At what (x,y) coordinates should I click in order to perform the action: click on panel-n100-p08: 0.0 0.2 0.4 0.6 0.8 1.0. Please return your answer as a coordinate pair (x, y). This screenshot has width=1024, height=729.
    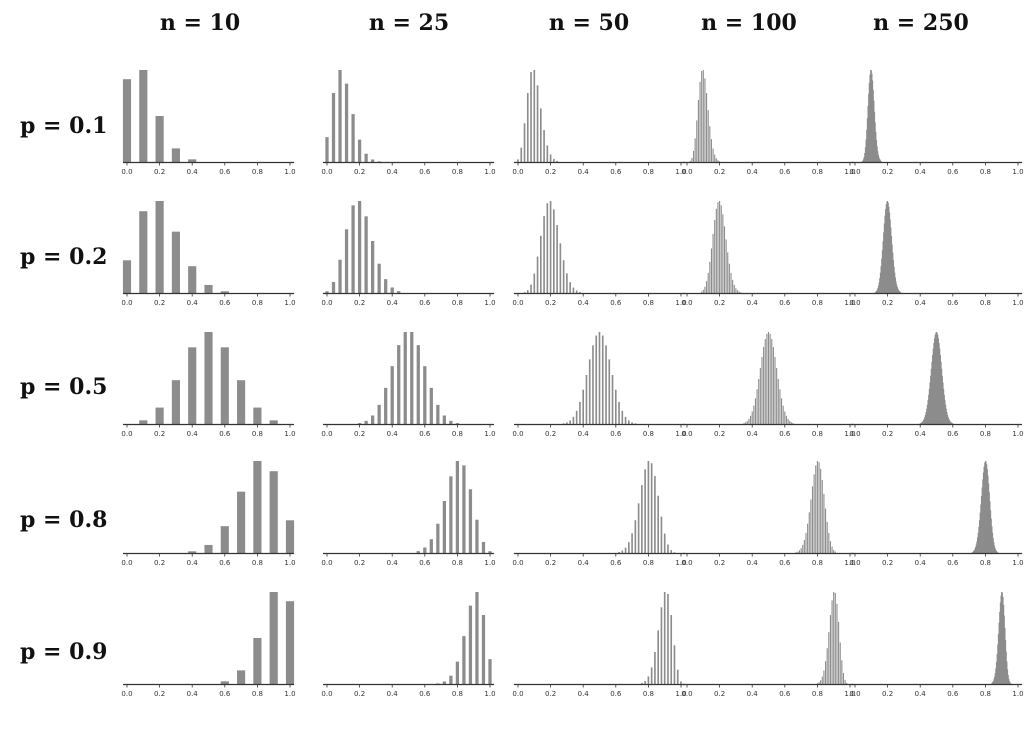
    Looking at the image, I should click on (768, 514).